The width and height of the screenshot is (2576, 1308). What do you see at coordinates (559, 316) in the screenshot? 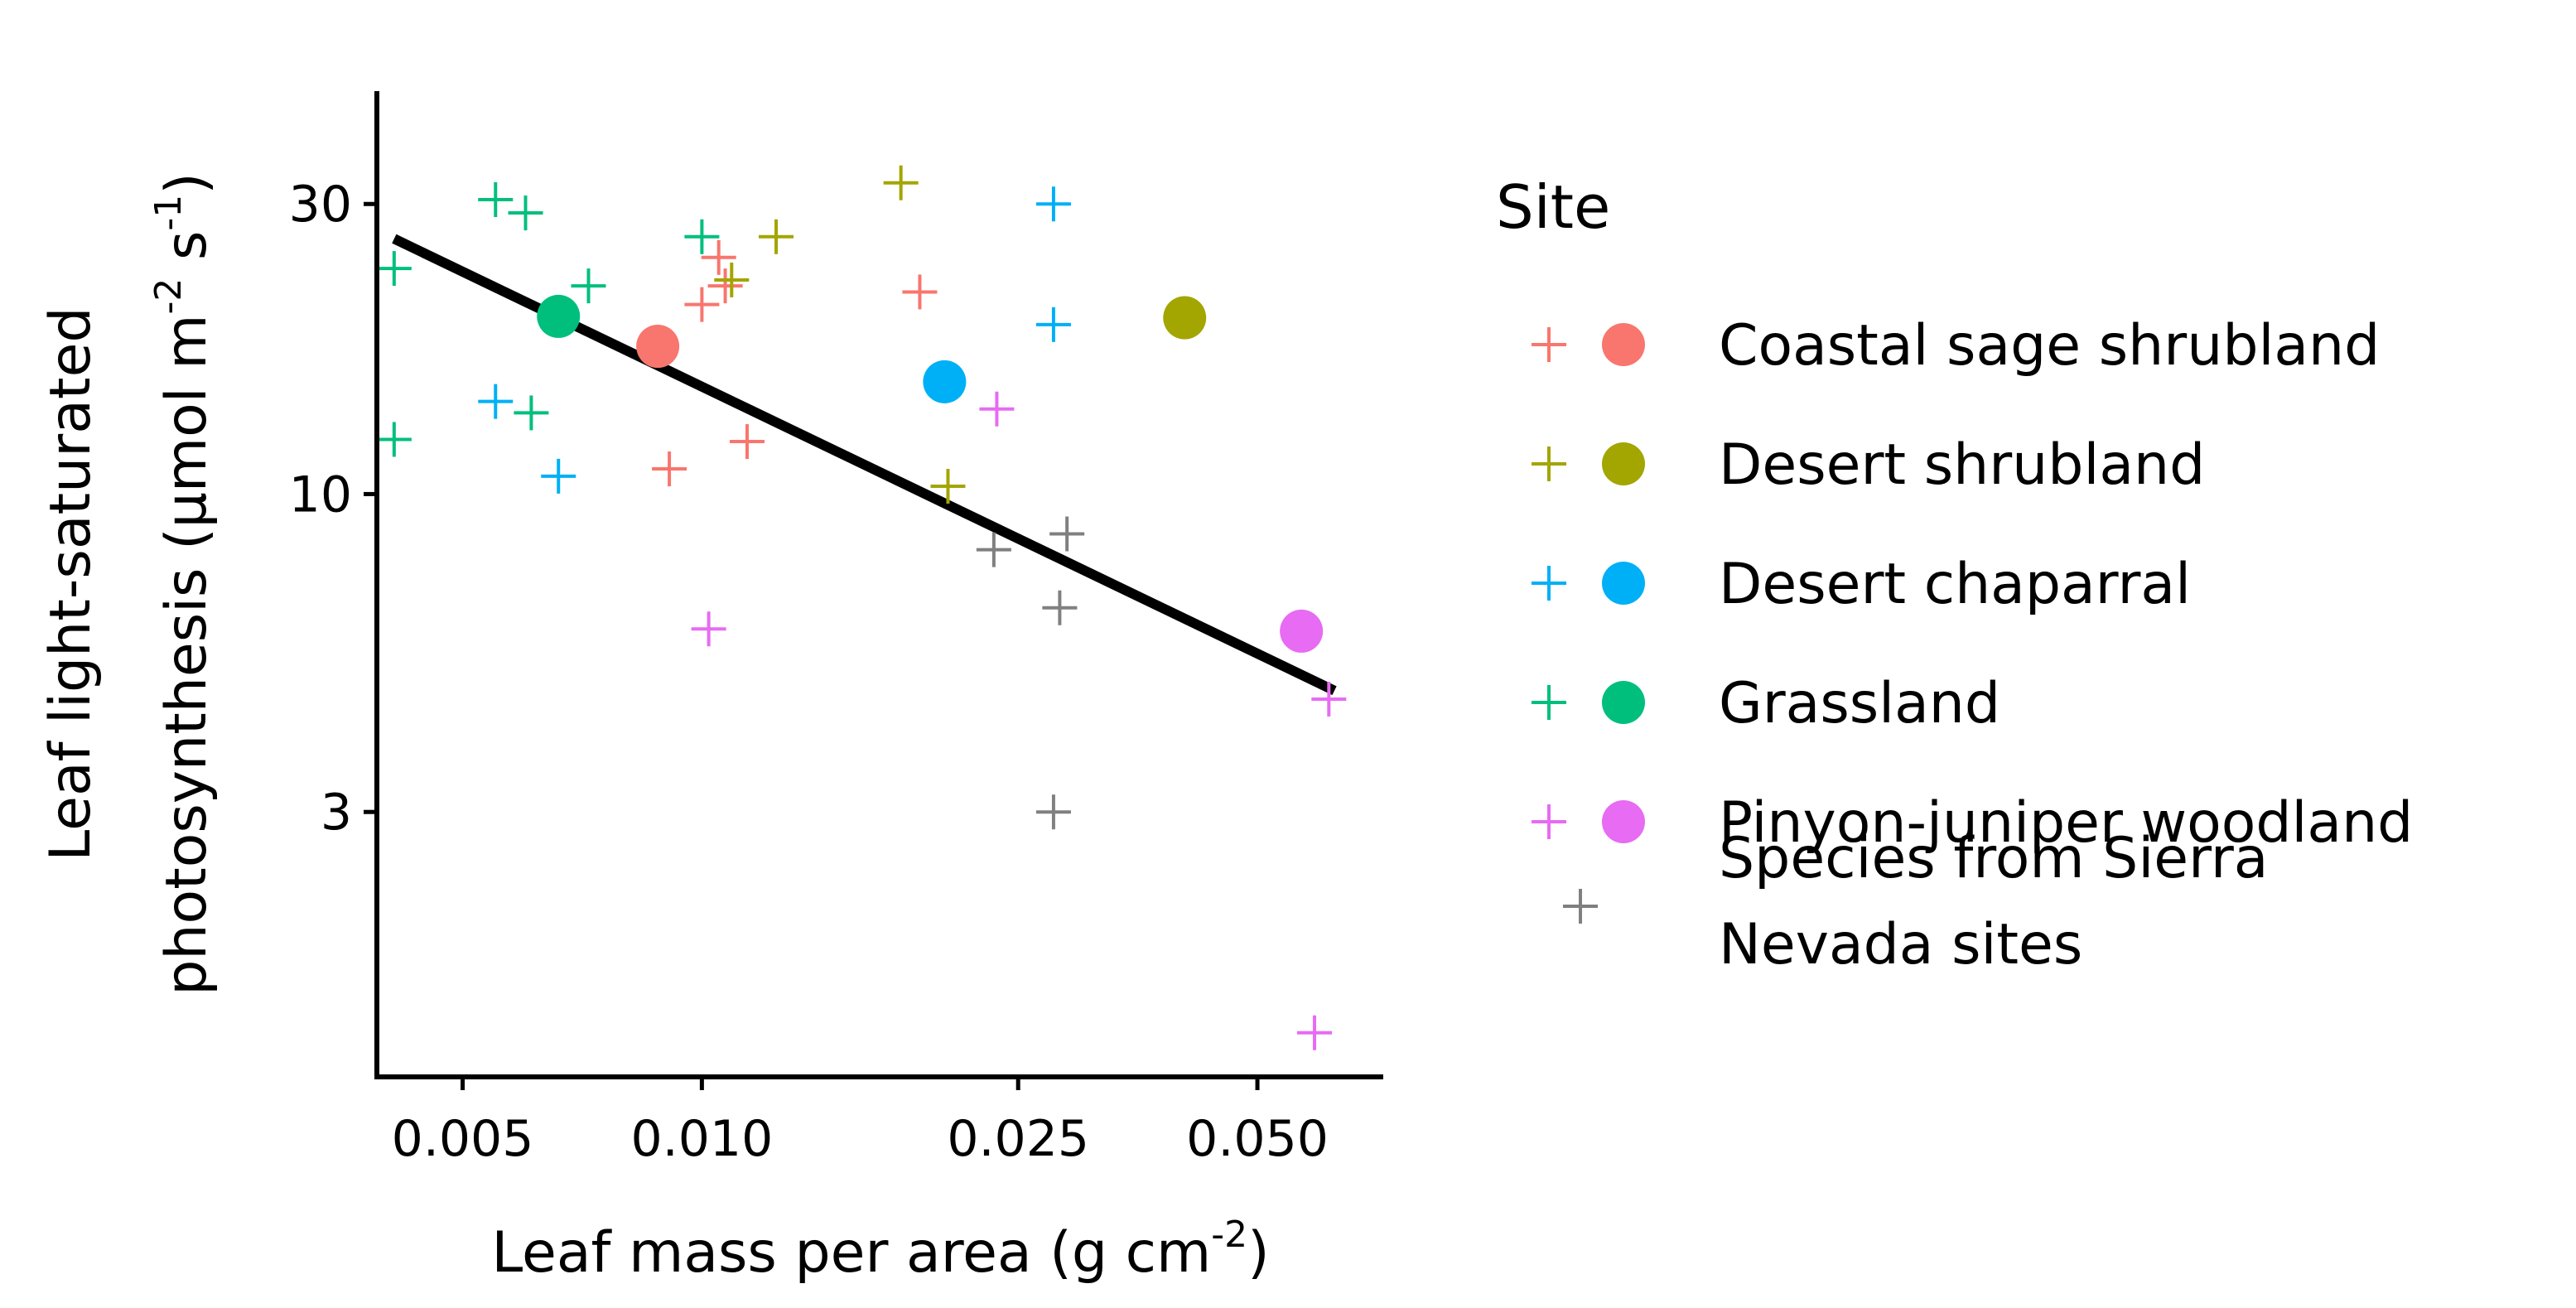
I see `mean-point-s3` at bounding box center [559, 316].